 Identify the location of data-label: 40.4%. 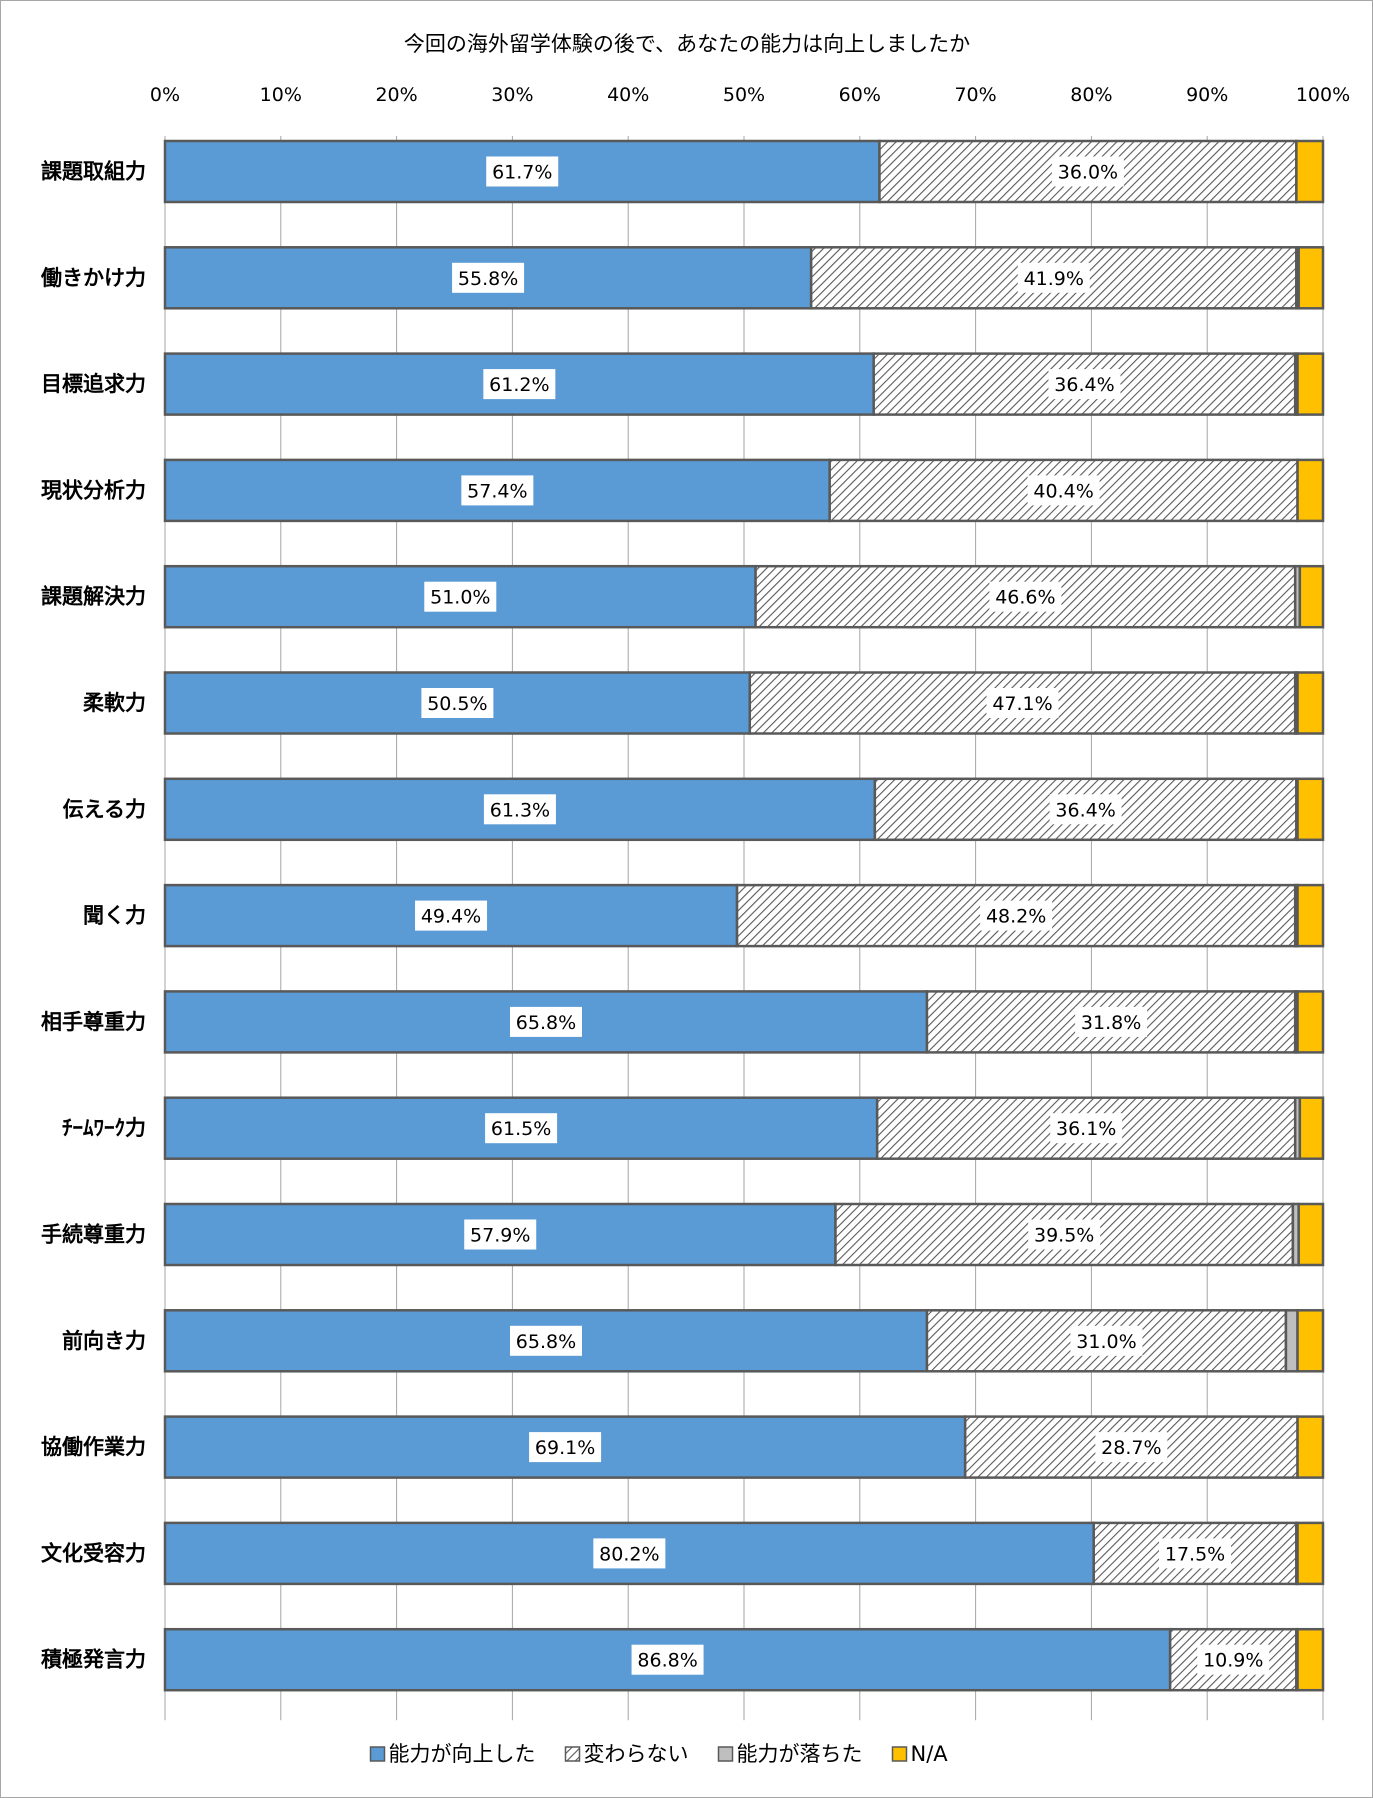
(1063, 491).